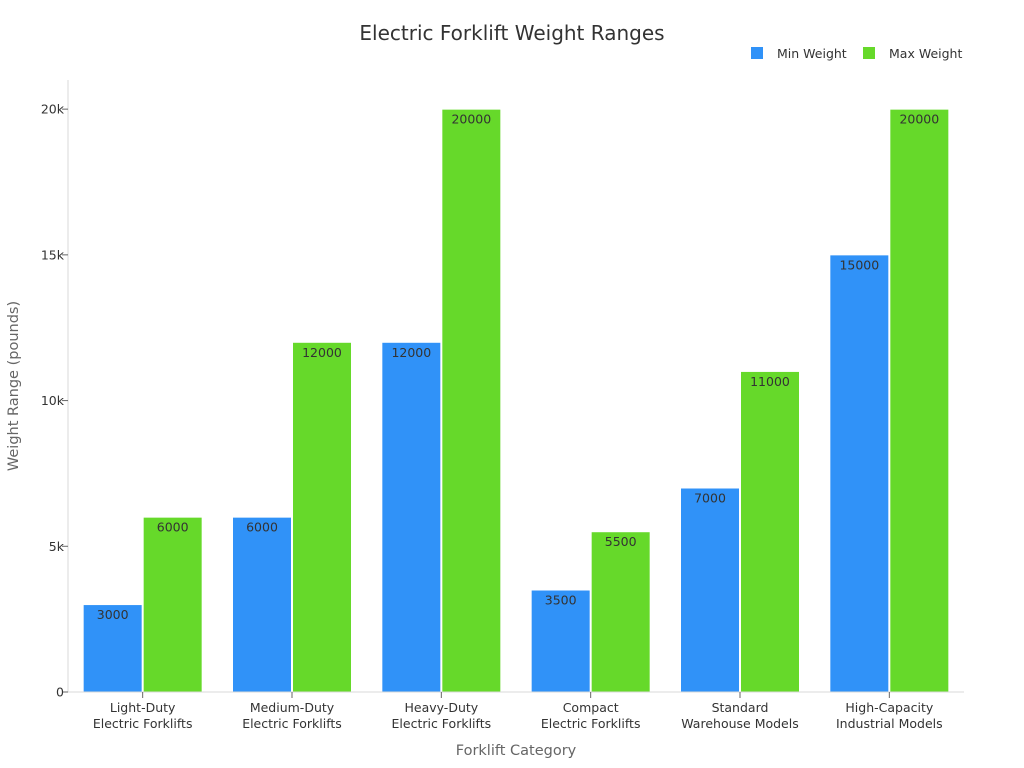  What do you see at coordinates (14, 386) in the screenshot?
I see `y-axis-title: Weight Range (pounds)` at bounding box center [14, 386].